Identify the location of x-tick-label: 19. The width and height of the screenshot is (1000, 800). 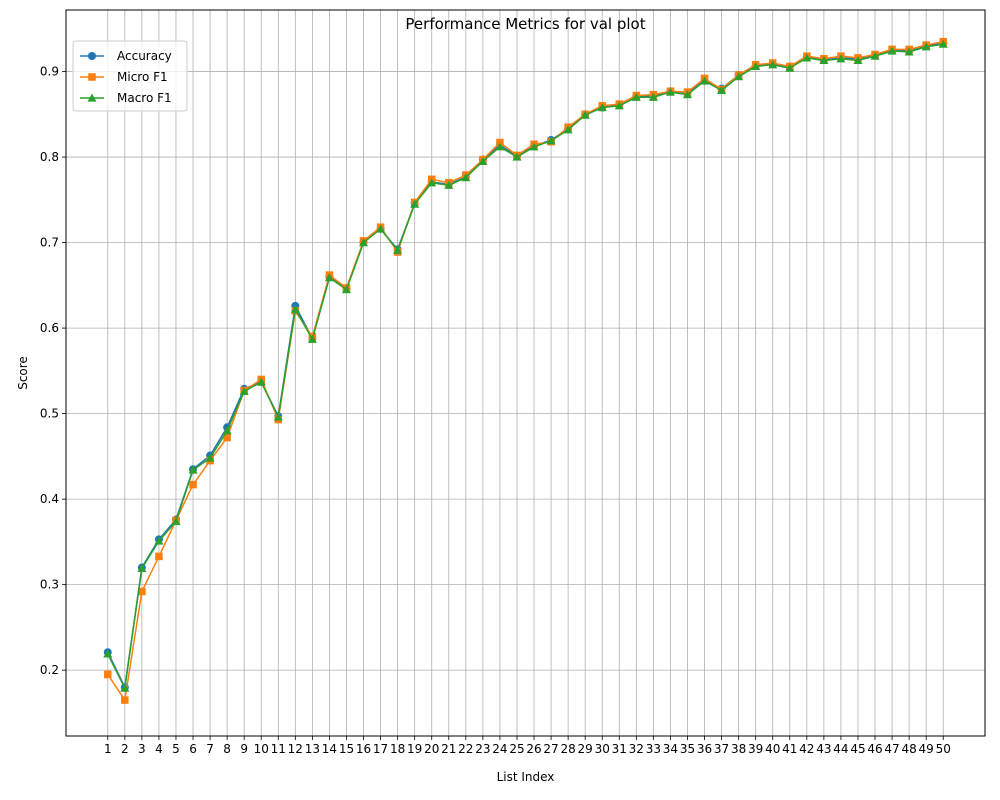
(414, 749).